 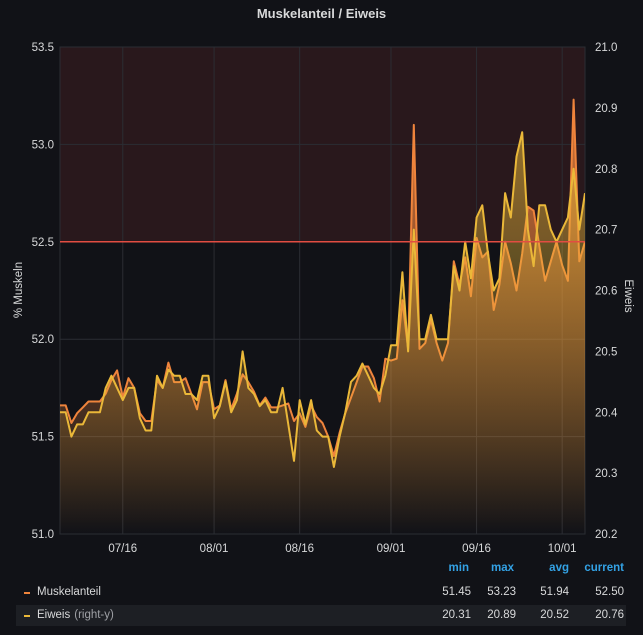 I want to click on y-tick-left: 52.0, so click(x=43, y=340).